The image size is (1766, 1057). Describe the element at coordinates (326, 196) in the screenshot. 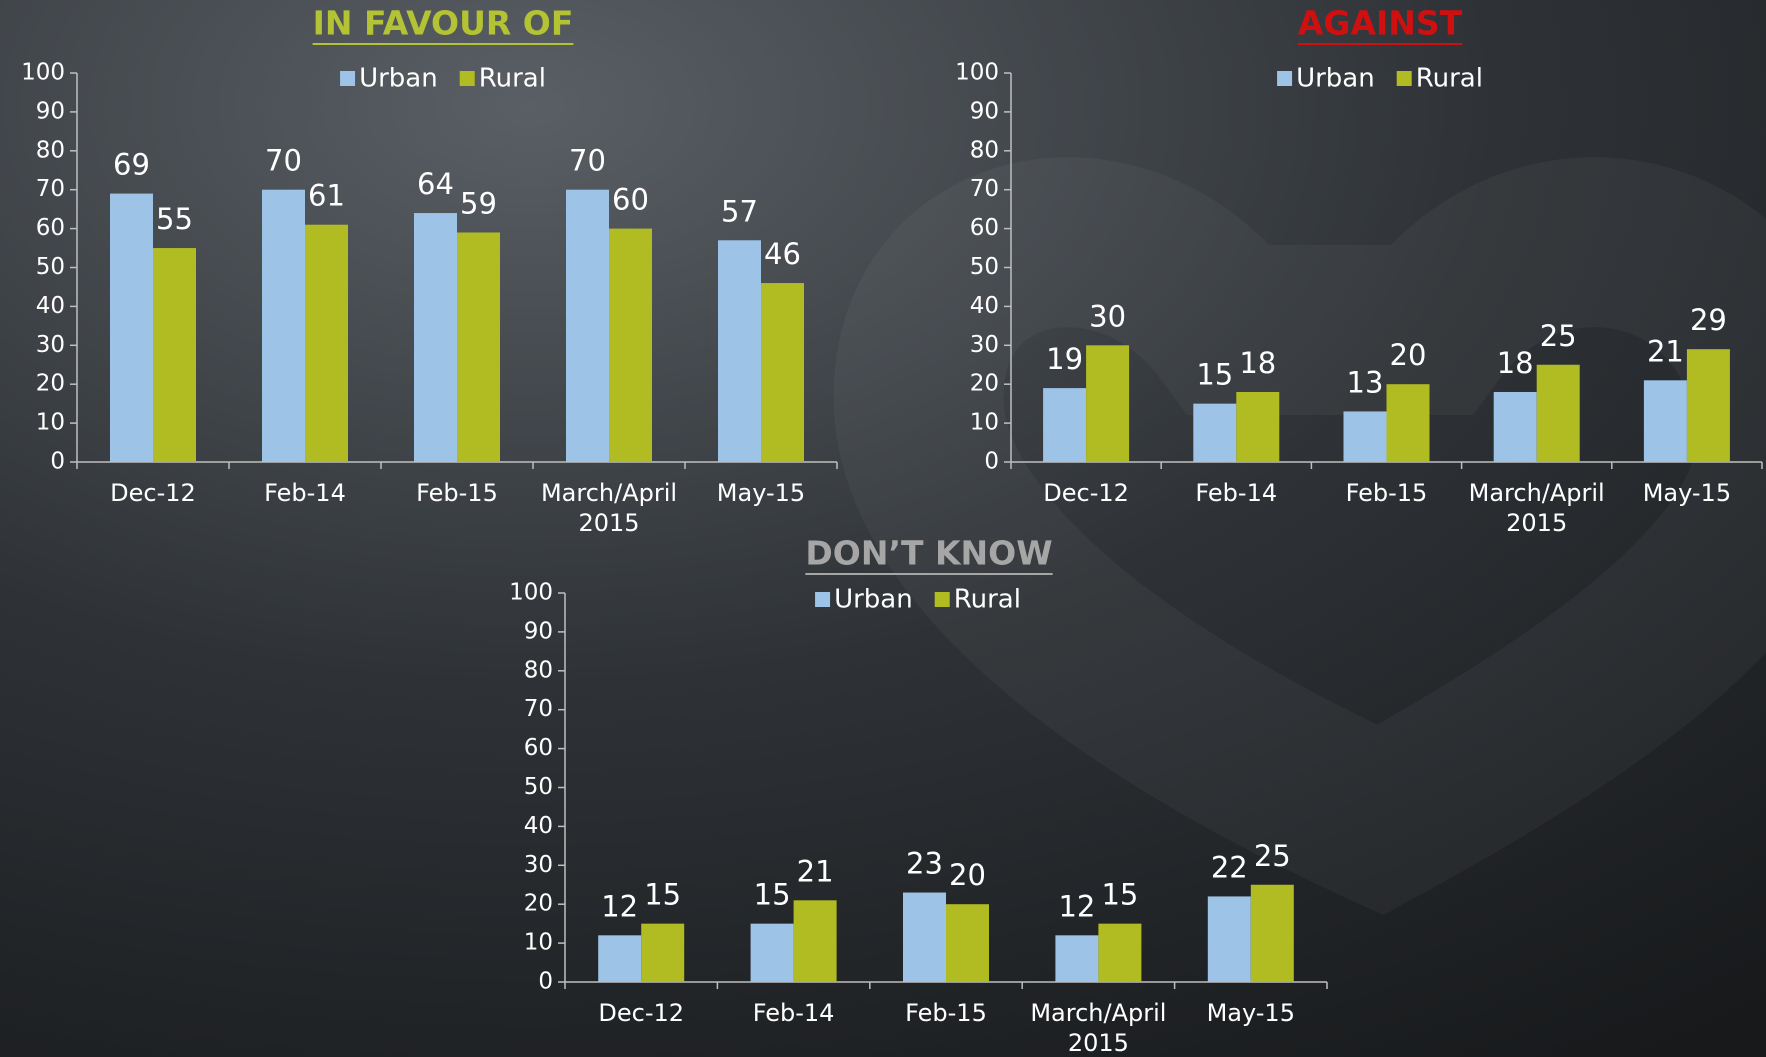

I see `data-label: 61` at that location.